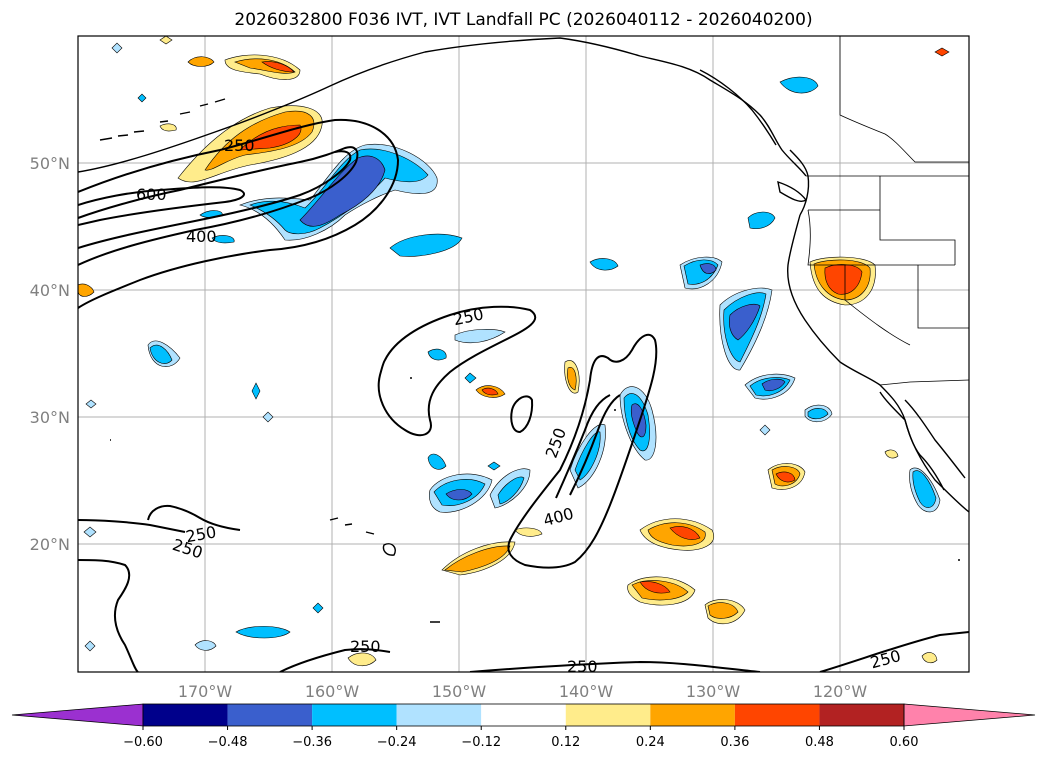 The image size is (1047, 765). What do you see at coordinates (332, 691) in the screenshot?
I see `lon-label: 160°W` at bounding box center [332, 691].